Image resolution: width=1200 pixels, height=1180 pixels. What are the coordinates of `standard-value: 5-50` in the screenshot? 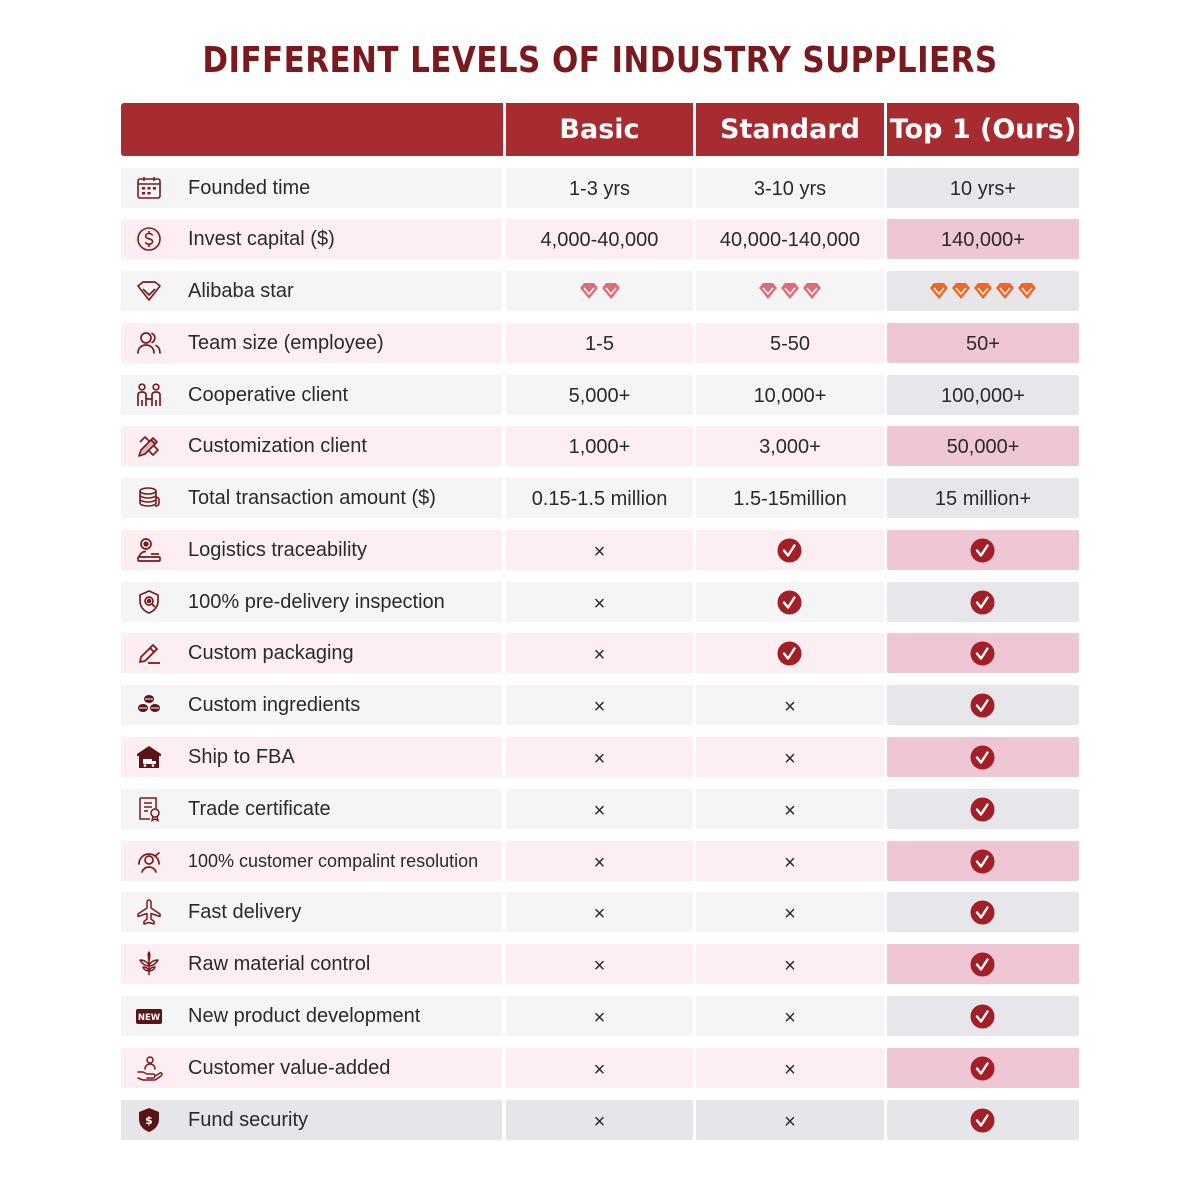 It's located at (790, 344).